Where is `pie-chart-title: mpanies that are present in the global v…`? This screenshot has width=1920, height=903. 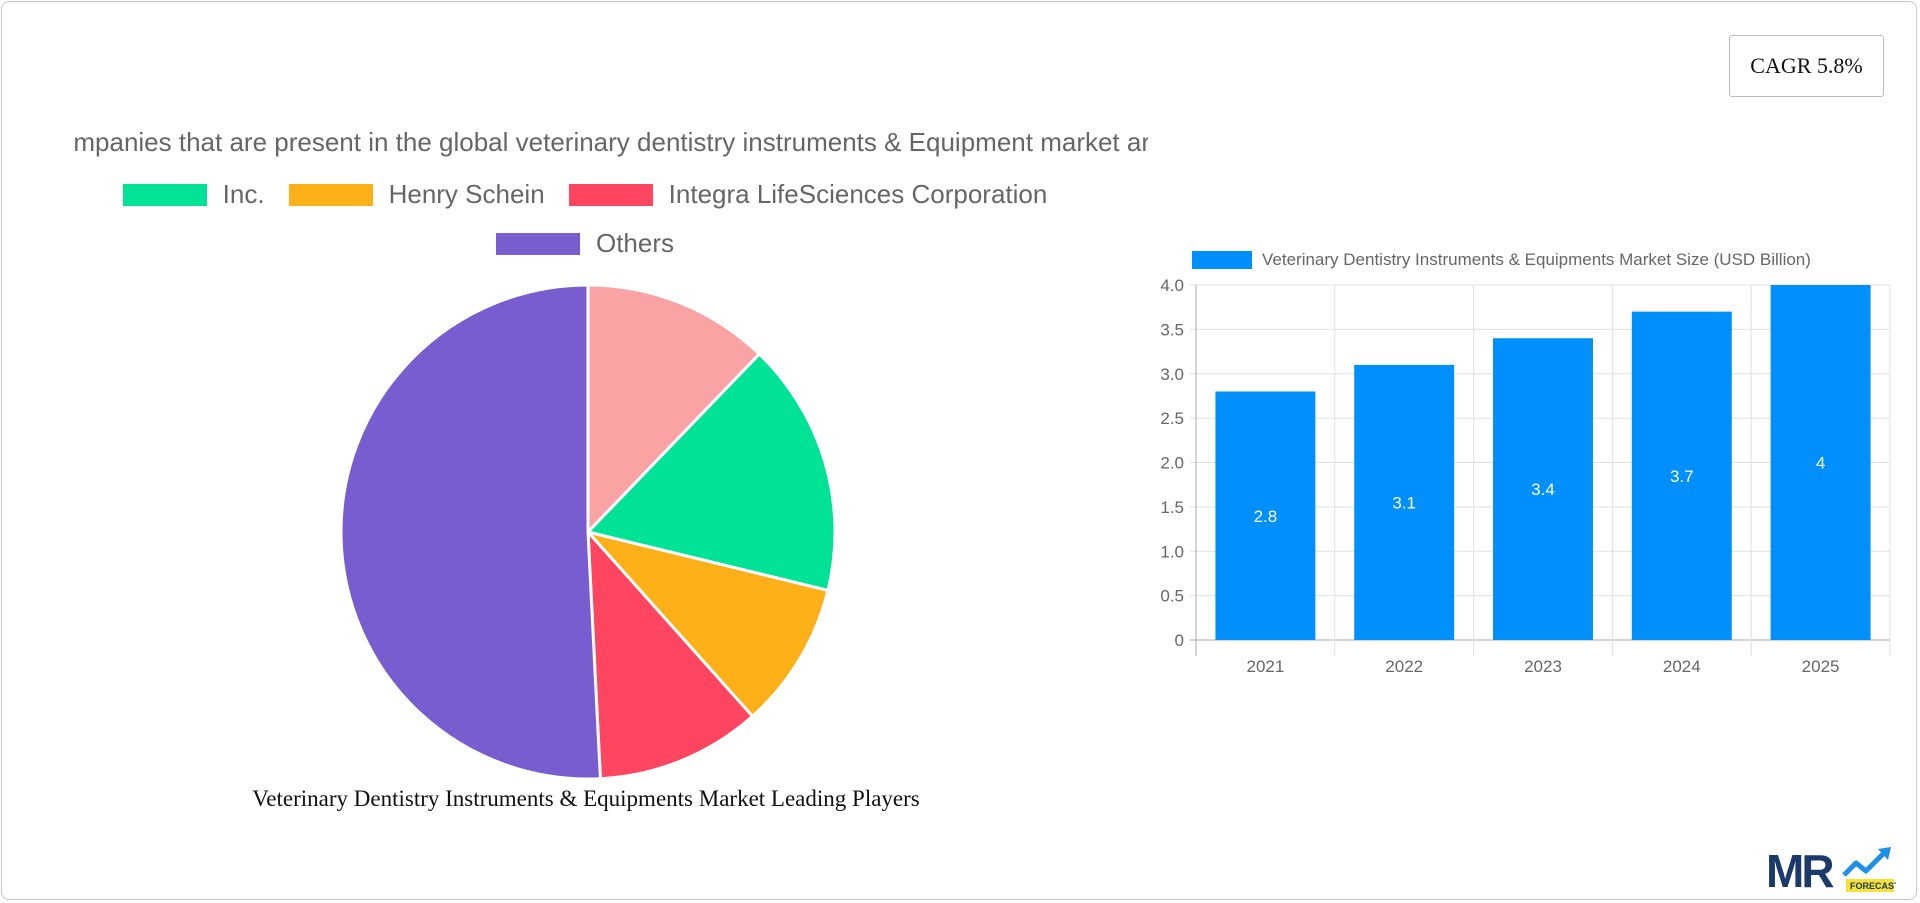
pie-chart-title: mpanies that are present in the global v… is located at coordinates (610, 142).